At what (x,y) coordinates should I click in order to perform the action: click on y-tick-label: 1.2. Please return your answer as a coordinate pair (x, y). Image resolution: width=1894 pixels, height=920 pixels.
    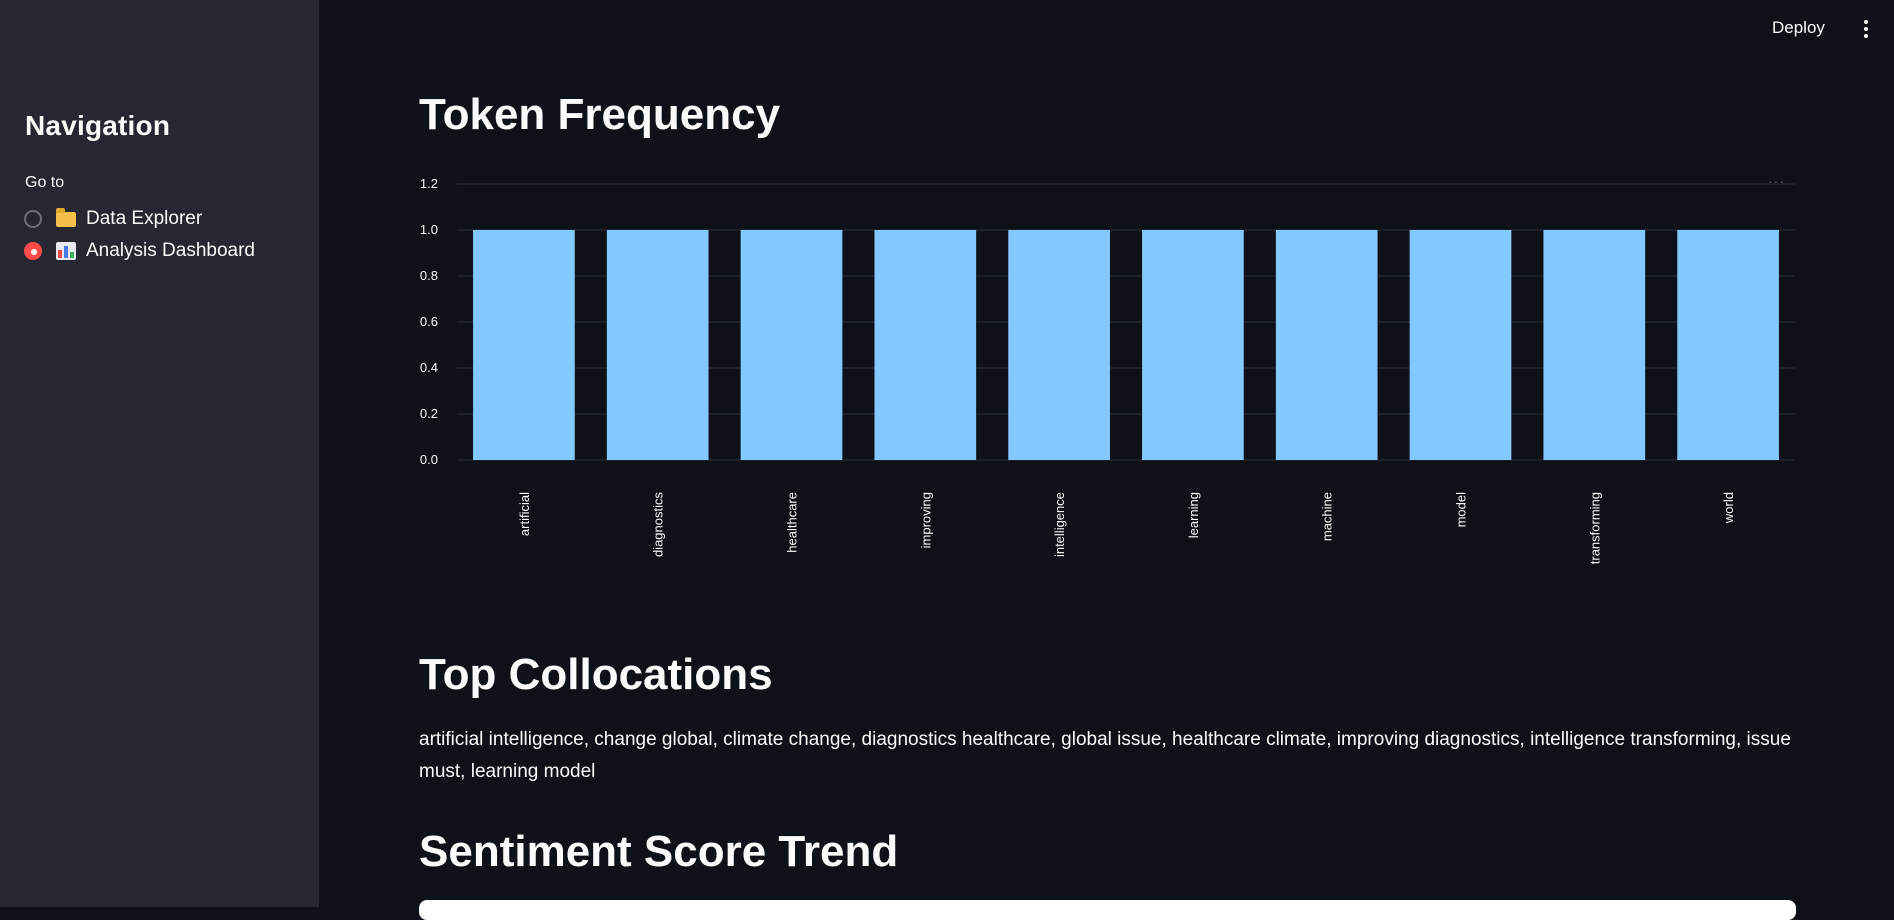
    Looking at the image, I should click on (429, 183).